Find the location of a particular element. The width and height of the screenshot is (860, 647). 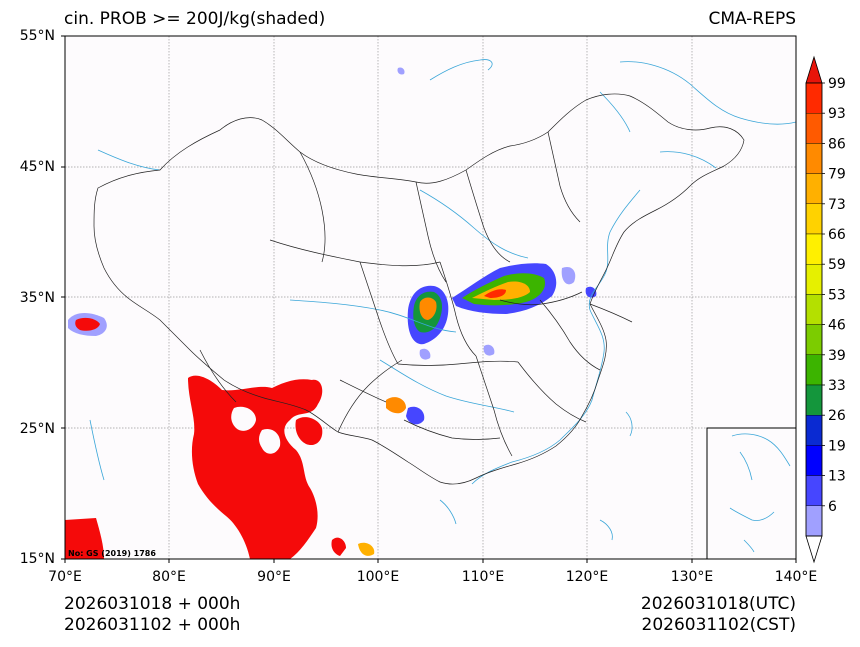

shade-area-bottom-thai is located at coordinates (366, 549).